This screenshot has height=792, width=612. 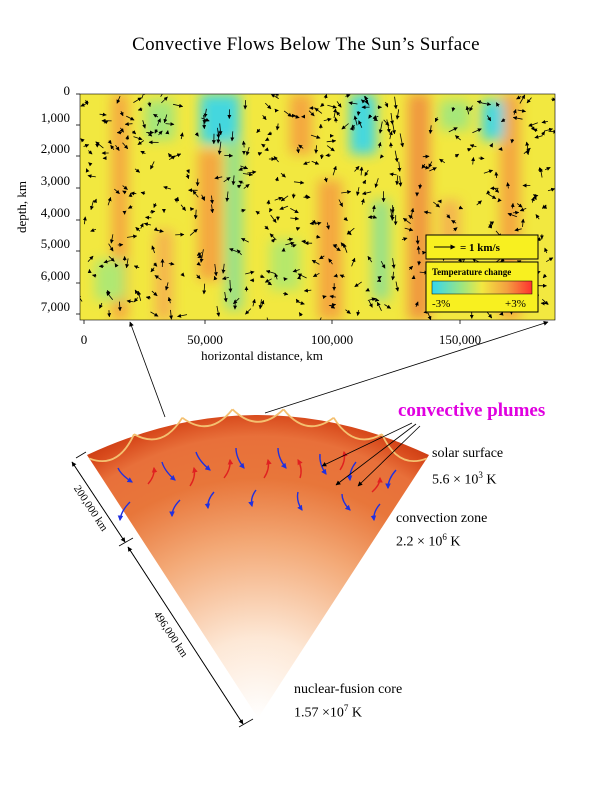 What do you see at coordinates (515, 304) in the screenshot?
I see `colorbar-max-label: +3%` at bounding box center [515, 304].